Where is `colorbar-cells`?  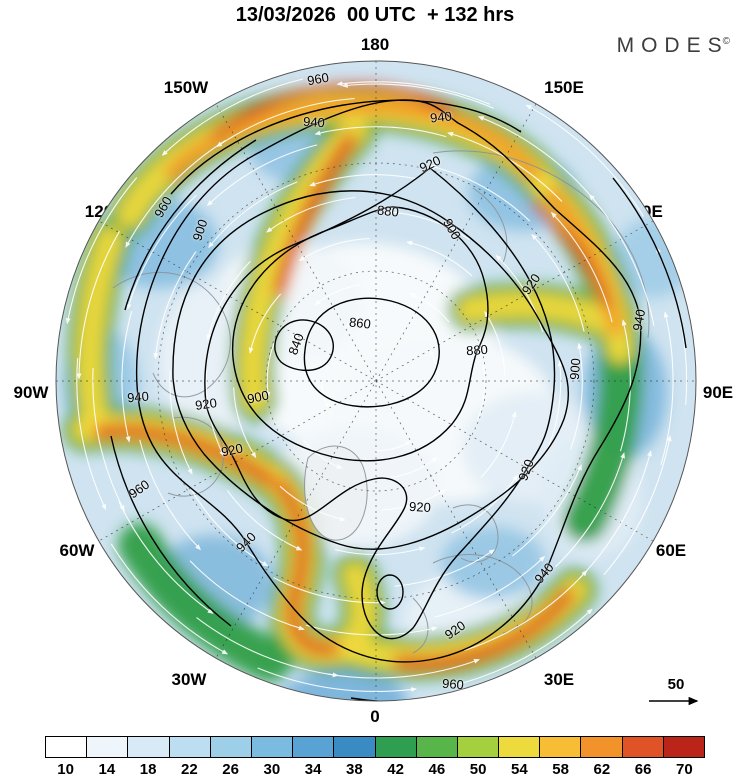
colorbar-cells is located at coordinates (375, 747).